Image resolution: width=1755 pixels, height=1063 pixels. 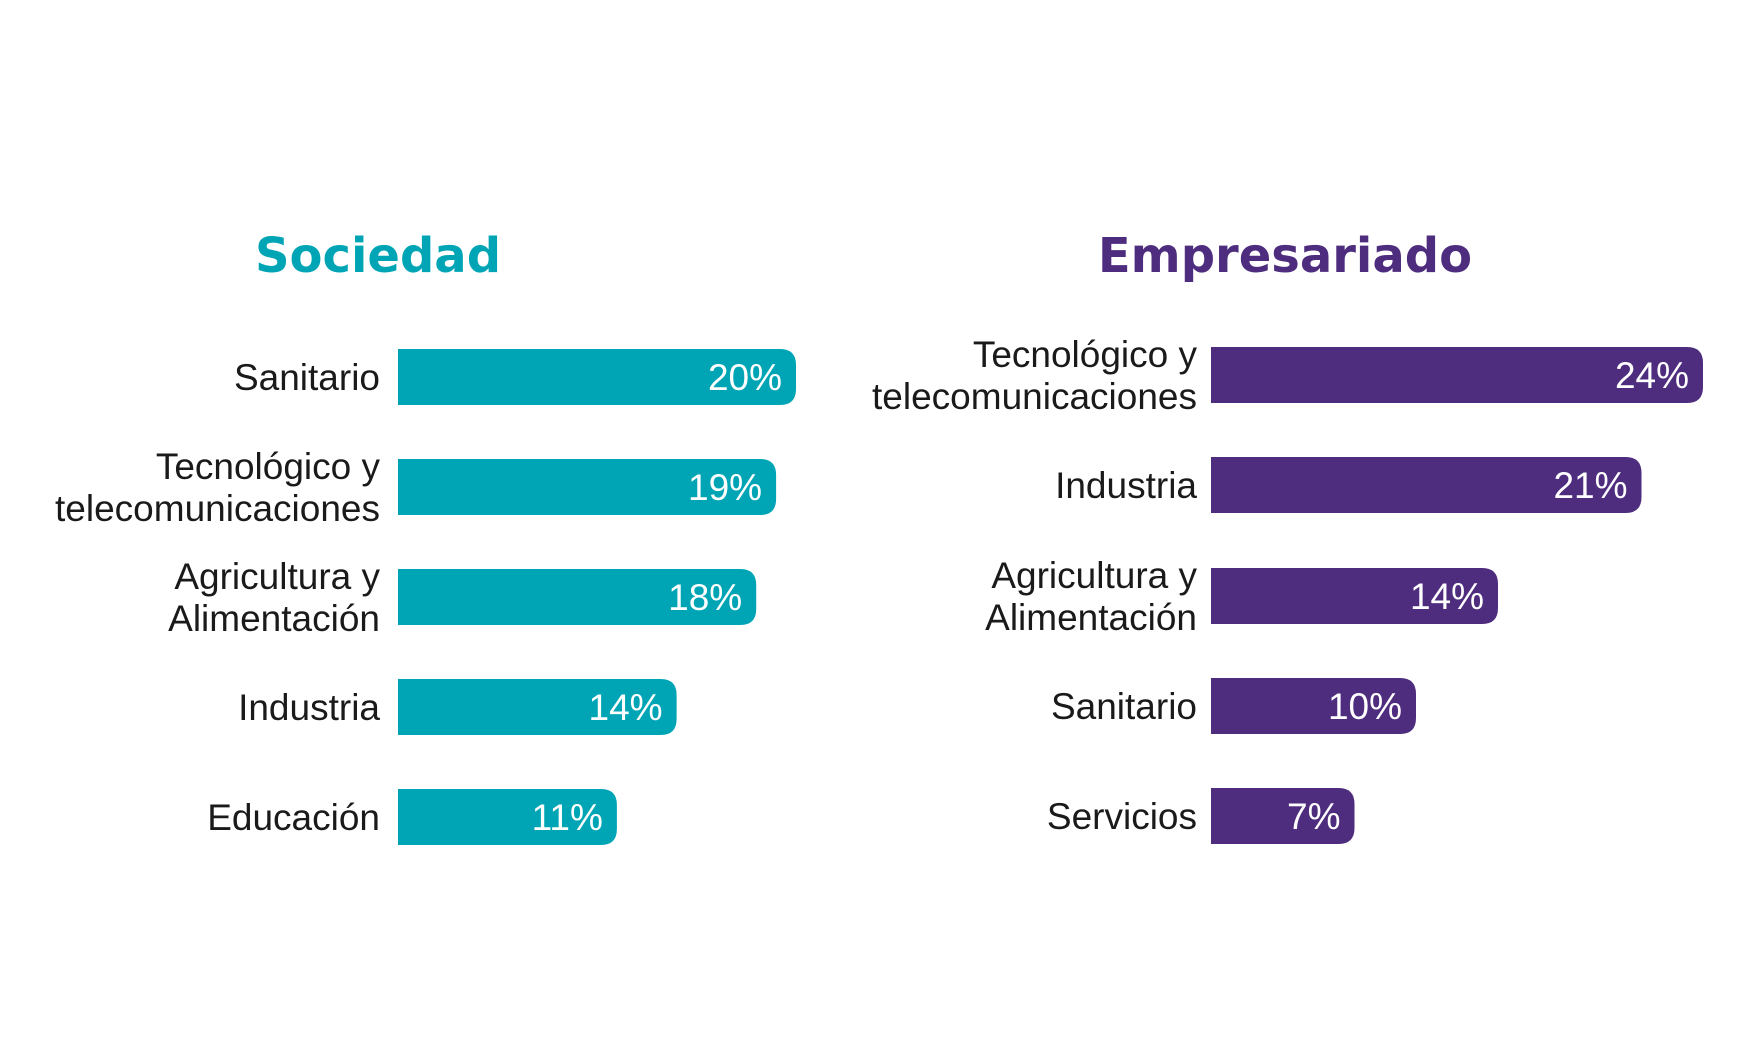 What do you see at coordinates (378, 256) in the screenshot?
I see `sociedad-title: Sociedad` at bounding box center [378, 256].